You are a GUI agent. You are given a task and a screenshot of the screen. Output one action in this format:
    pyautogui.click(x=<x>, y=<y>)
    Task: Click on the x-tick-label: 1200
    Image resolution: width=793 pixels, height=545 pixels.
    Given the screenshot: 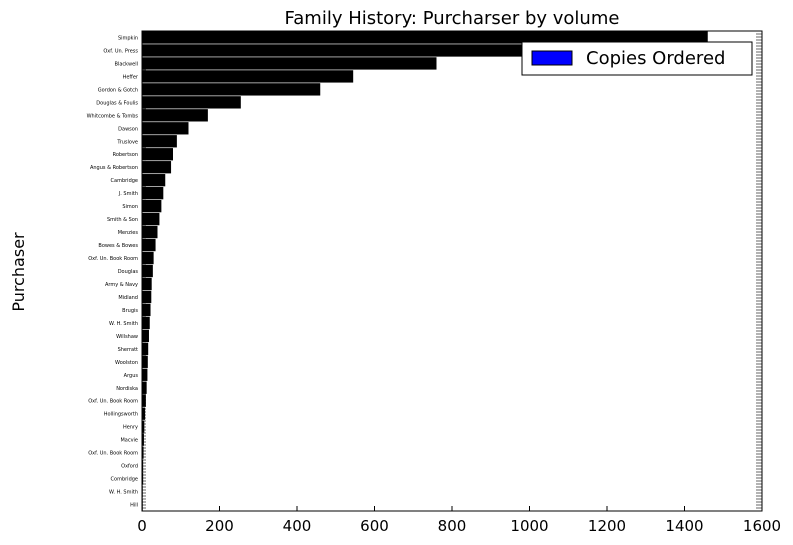 What is the action you would take?
    pyautogui.click(x=607, y=526)
    